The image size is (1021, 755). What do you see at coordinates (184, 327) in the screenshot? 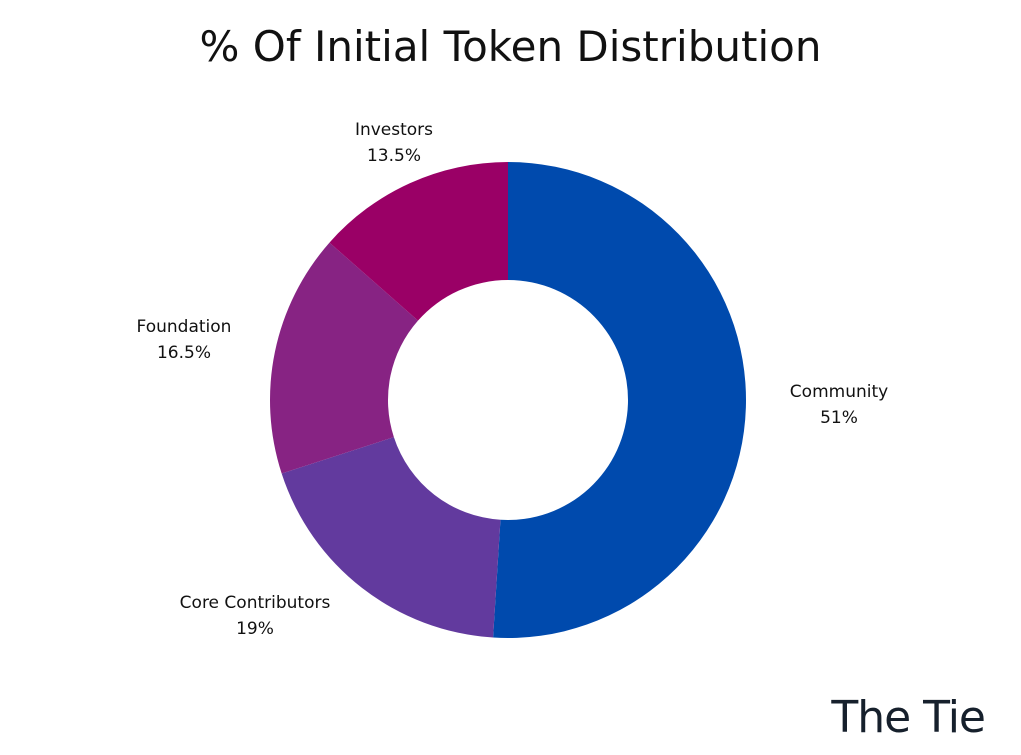
I see `slice-label: Foundation` at bounding box center [184, 327].